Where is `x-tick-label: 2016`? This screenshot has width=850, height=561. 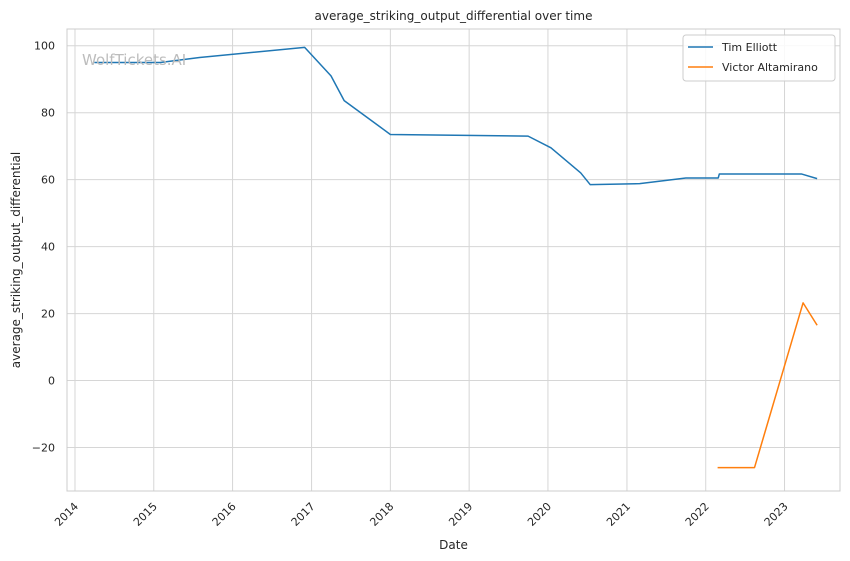 x-tick-label: 2016 is located at coordinates (224, 514).